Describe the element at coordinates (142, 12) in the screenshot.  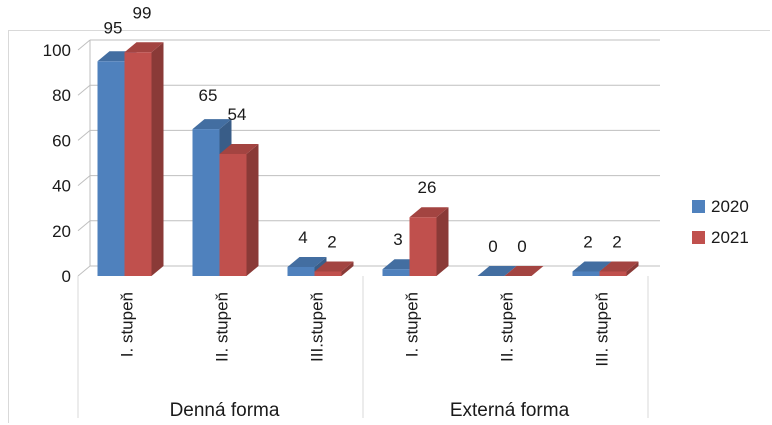
I see `data-label-2021: 99` at that location.